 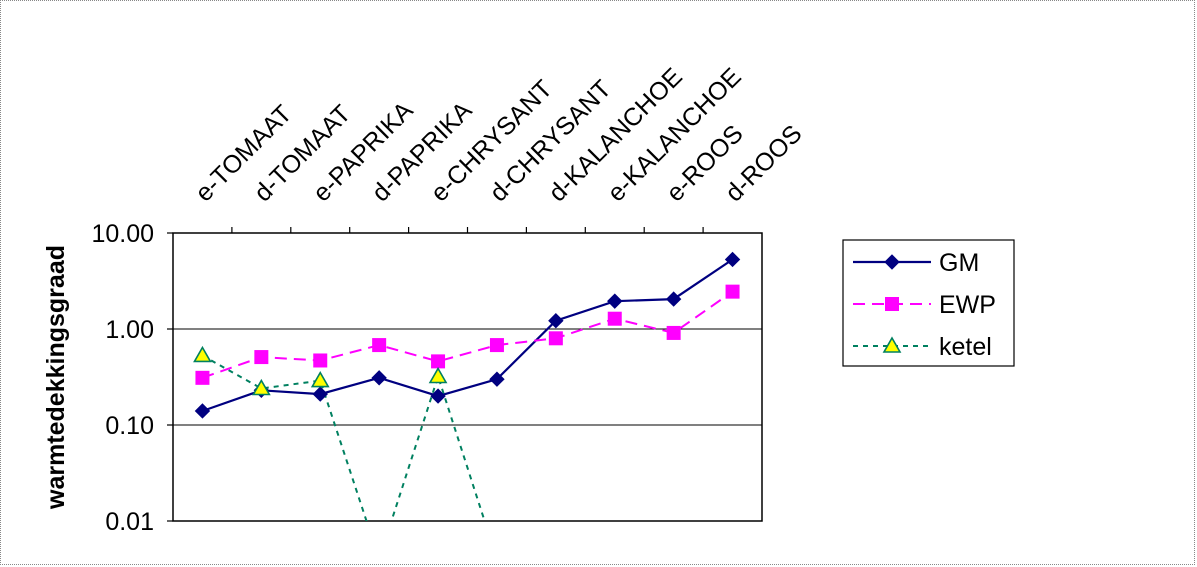 I want to click on y-tick-label: 0.10, so click(x=129, y=426).